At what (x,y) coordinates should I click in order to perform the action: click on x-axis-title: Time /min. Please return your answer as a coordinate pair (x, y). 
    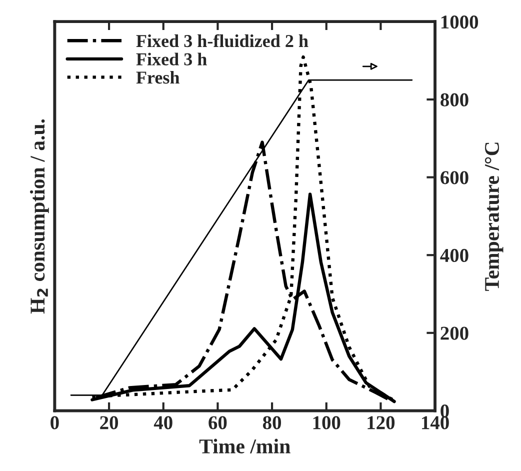
    Looking at the image, I should click on (244, 446).